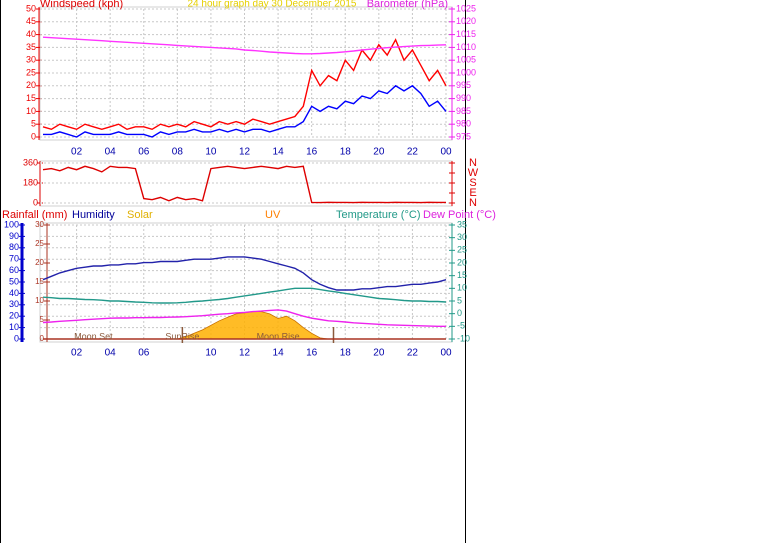  What do you see at coordinates (93, 336) in the screenshot?
I see `annotation: Moon Set` at bounding box center [93, 336].